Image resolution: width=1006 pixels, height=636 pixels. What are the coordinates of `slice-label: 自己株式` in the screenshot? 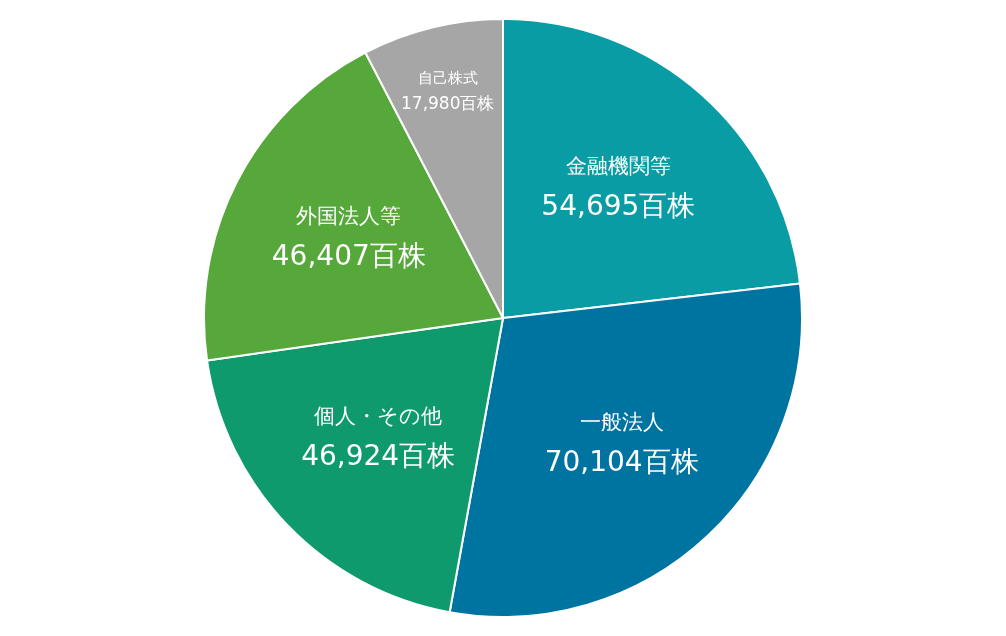 It's located at (447, 77).